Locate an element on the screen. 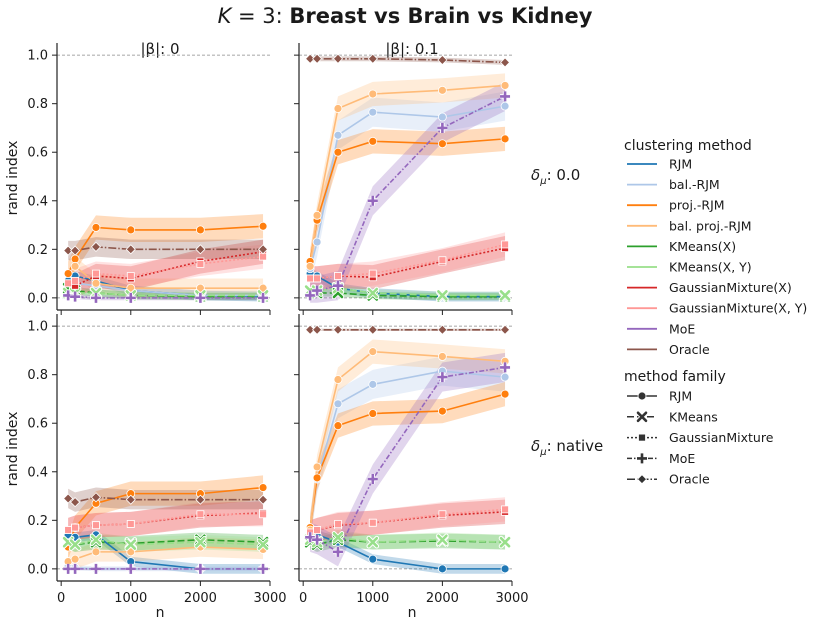 The width and height of the screenshot is (830, 624). legend-family-GaussianMixture: GaussianMixture is located at coordinates (700, 437).